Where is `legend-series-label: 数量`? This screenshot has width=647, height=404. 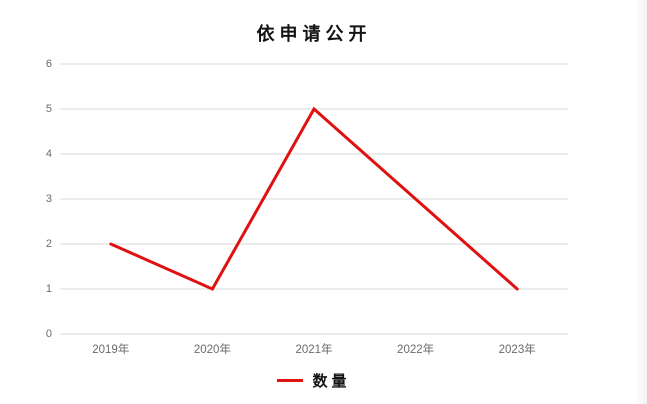
legend-series-label: 数量 is located at coordinates (331, 381).